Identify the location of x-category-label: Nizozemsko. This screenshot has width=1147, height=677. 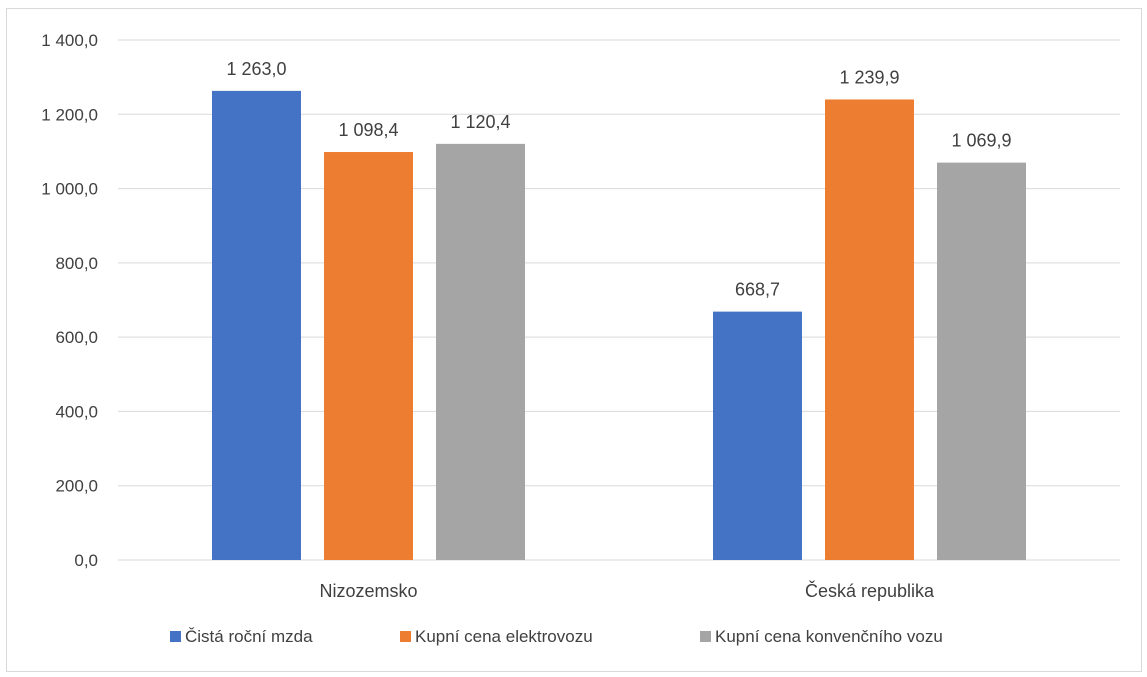
(368, 591).